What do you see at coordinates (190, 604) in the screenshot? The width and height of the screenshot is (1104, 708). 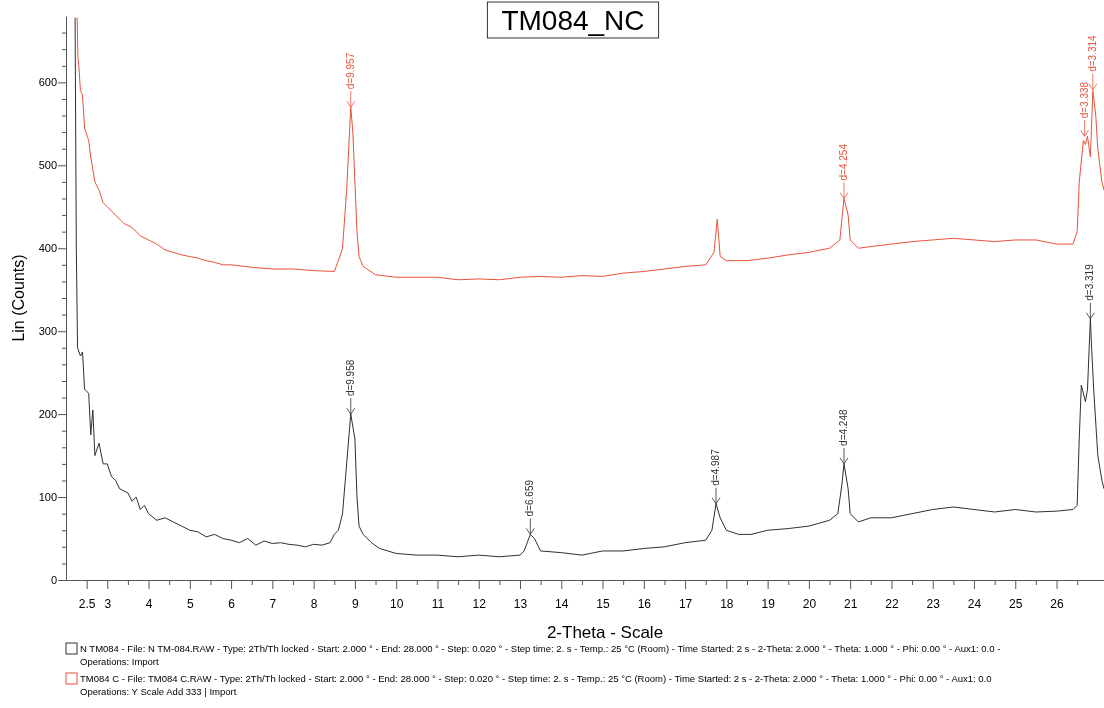 I see `x-tick-label: 5` at bounding box center [190, 604].